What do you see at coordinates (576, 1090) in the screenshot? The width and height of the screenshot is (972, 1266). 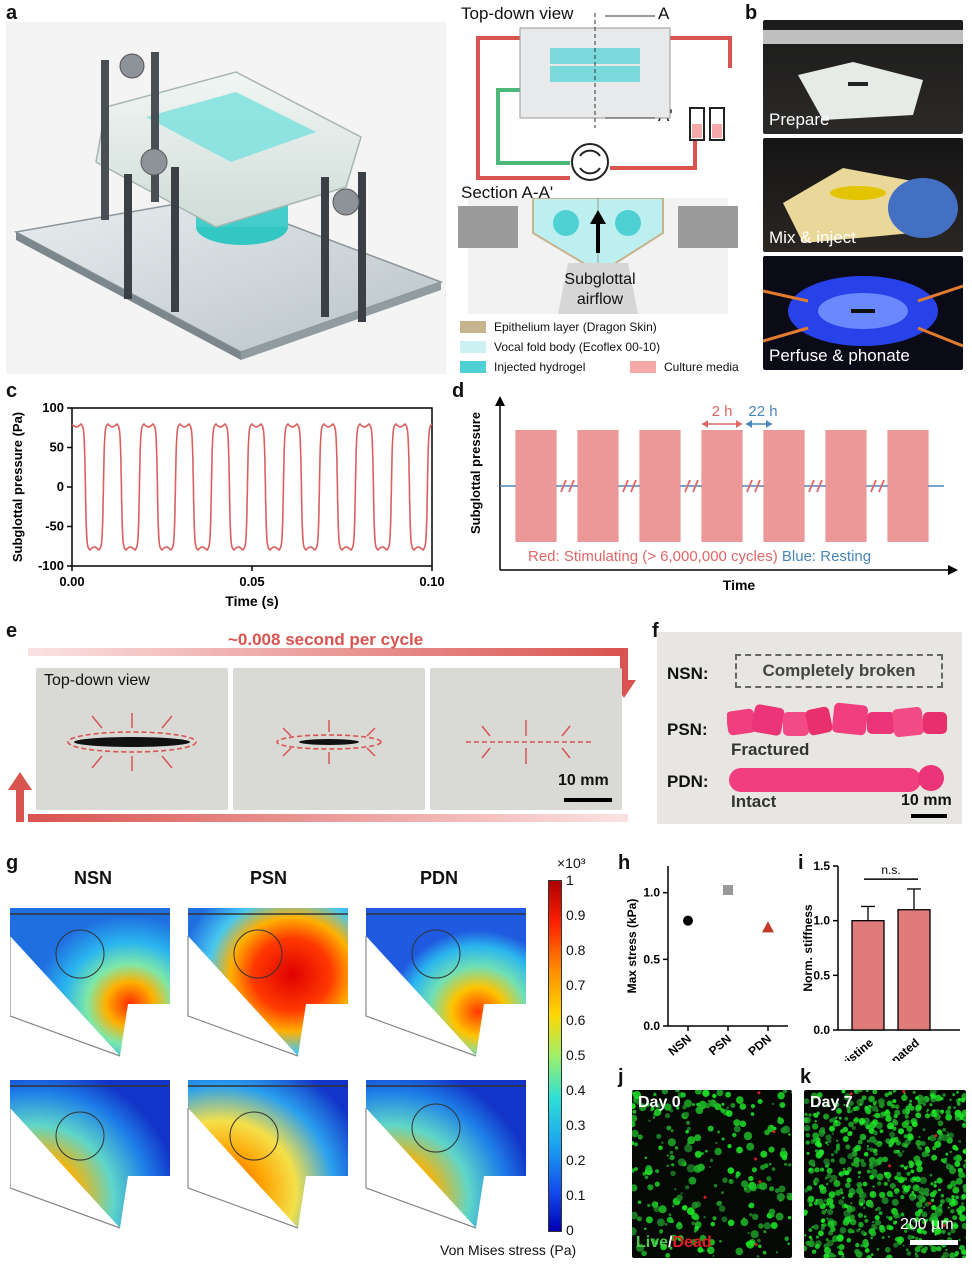 I see `colorbar-tick-label: 0.4` at bounding box center [576, 1090].